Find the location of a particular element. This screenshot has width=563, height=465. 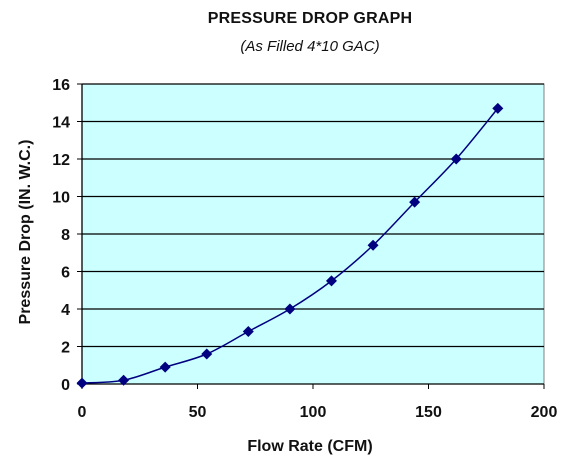

y-tick-label: 2 is located at coordinates (65, 348).